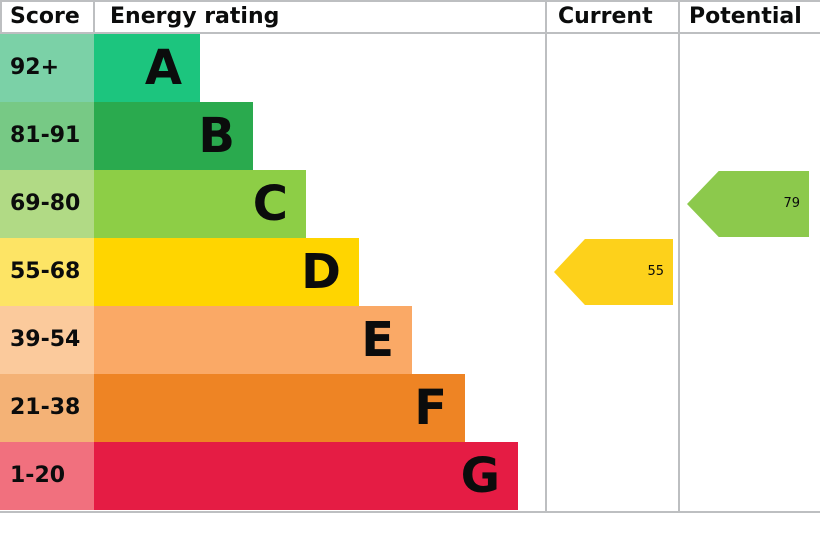  What do you see at coordinates (45, 16) in the screenshot?
I see `score-column-header: Score` at bounding box center [45, 16].